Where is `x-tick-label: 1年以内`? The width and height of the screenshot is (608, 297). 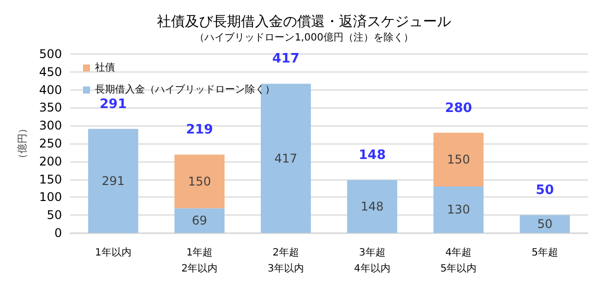
x-tick-label: 1年以内 is located at coordinates (113, 252).